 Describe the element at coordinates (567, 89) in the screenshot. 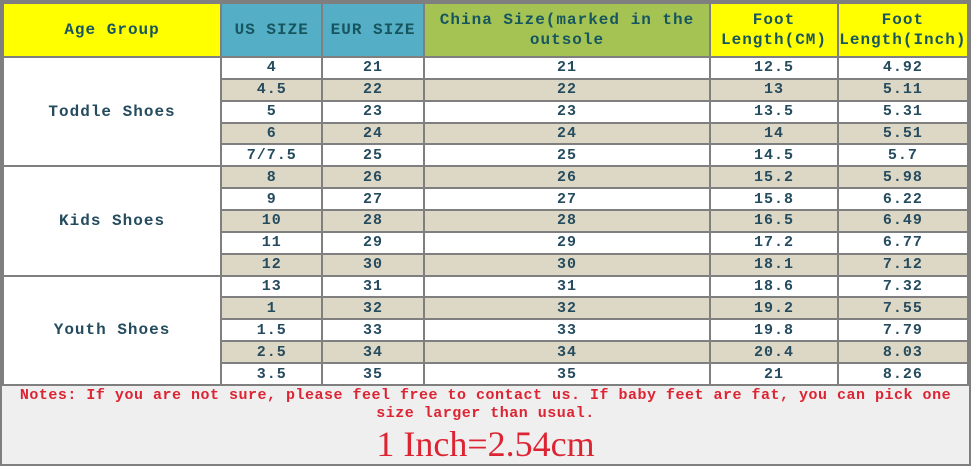

I see `china-size-cell: 22` at that location.